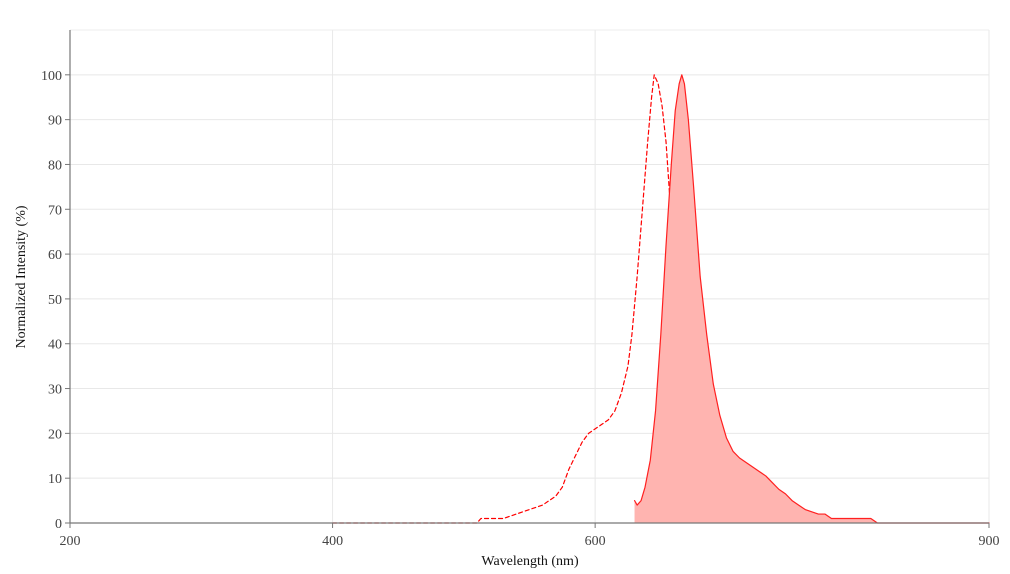  I want to click on y-tick-label: 100, so click(51, 76).